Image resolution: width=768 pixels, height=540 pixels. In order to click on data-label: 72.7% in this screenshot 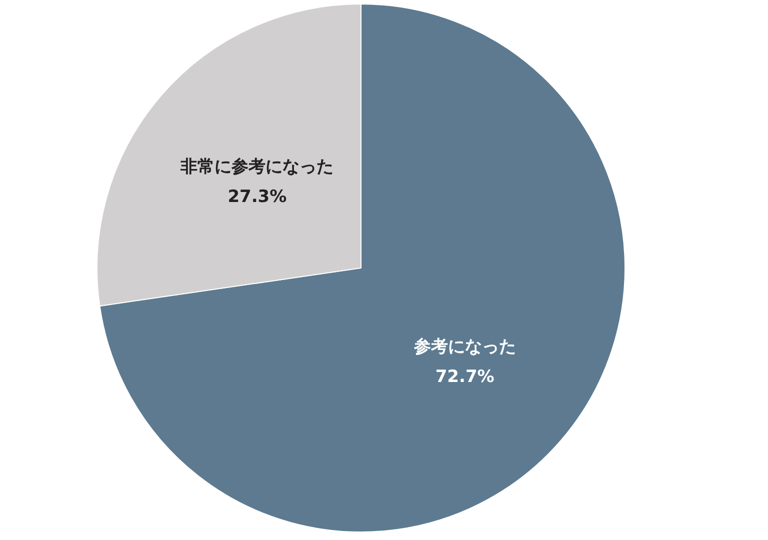, I will do `click(464, 376)`.